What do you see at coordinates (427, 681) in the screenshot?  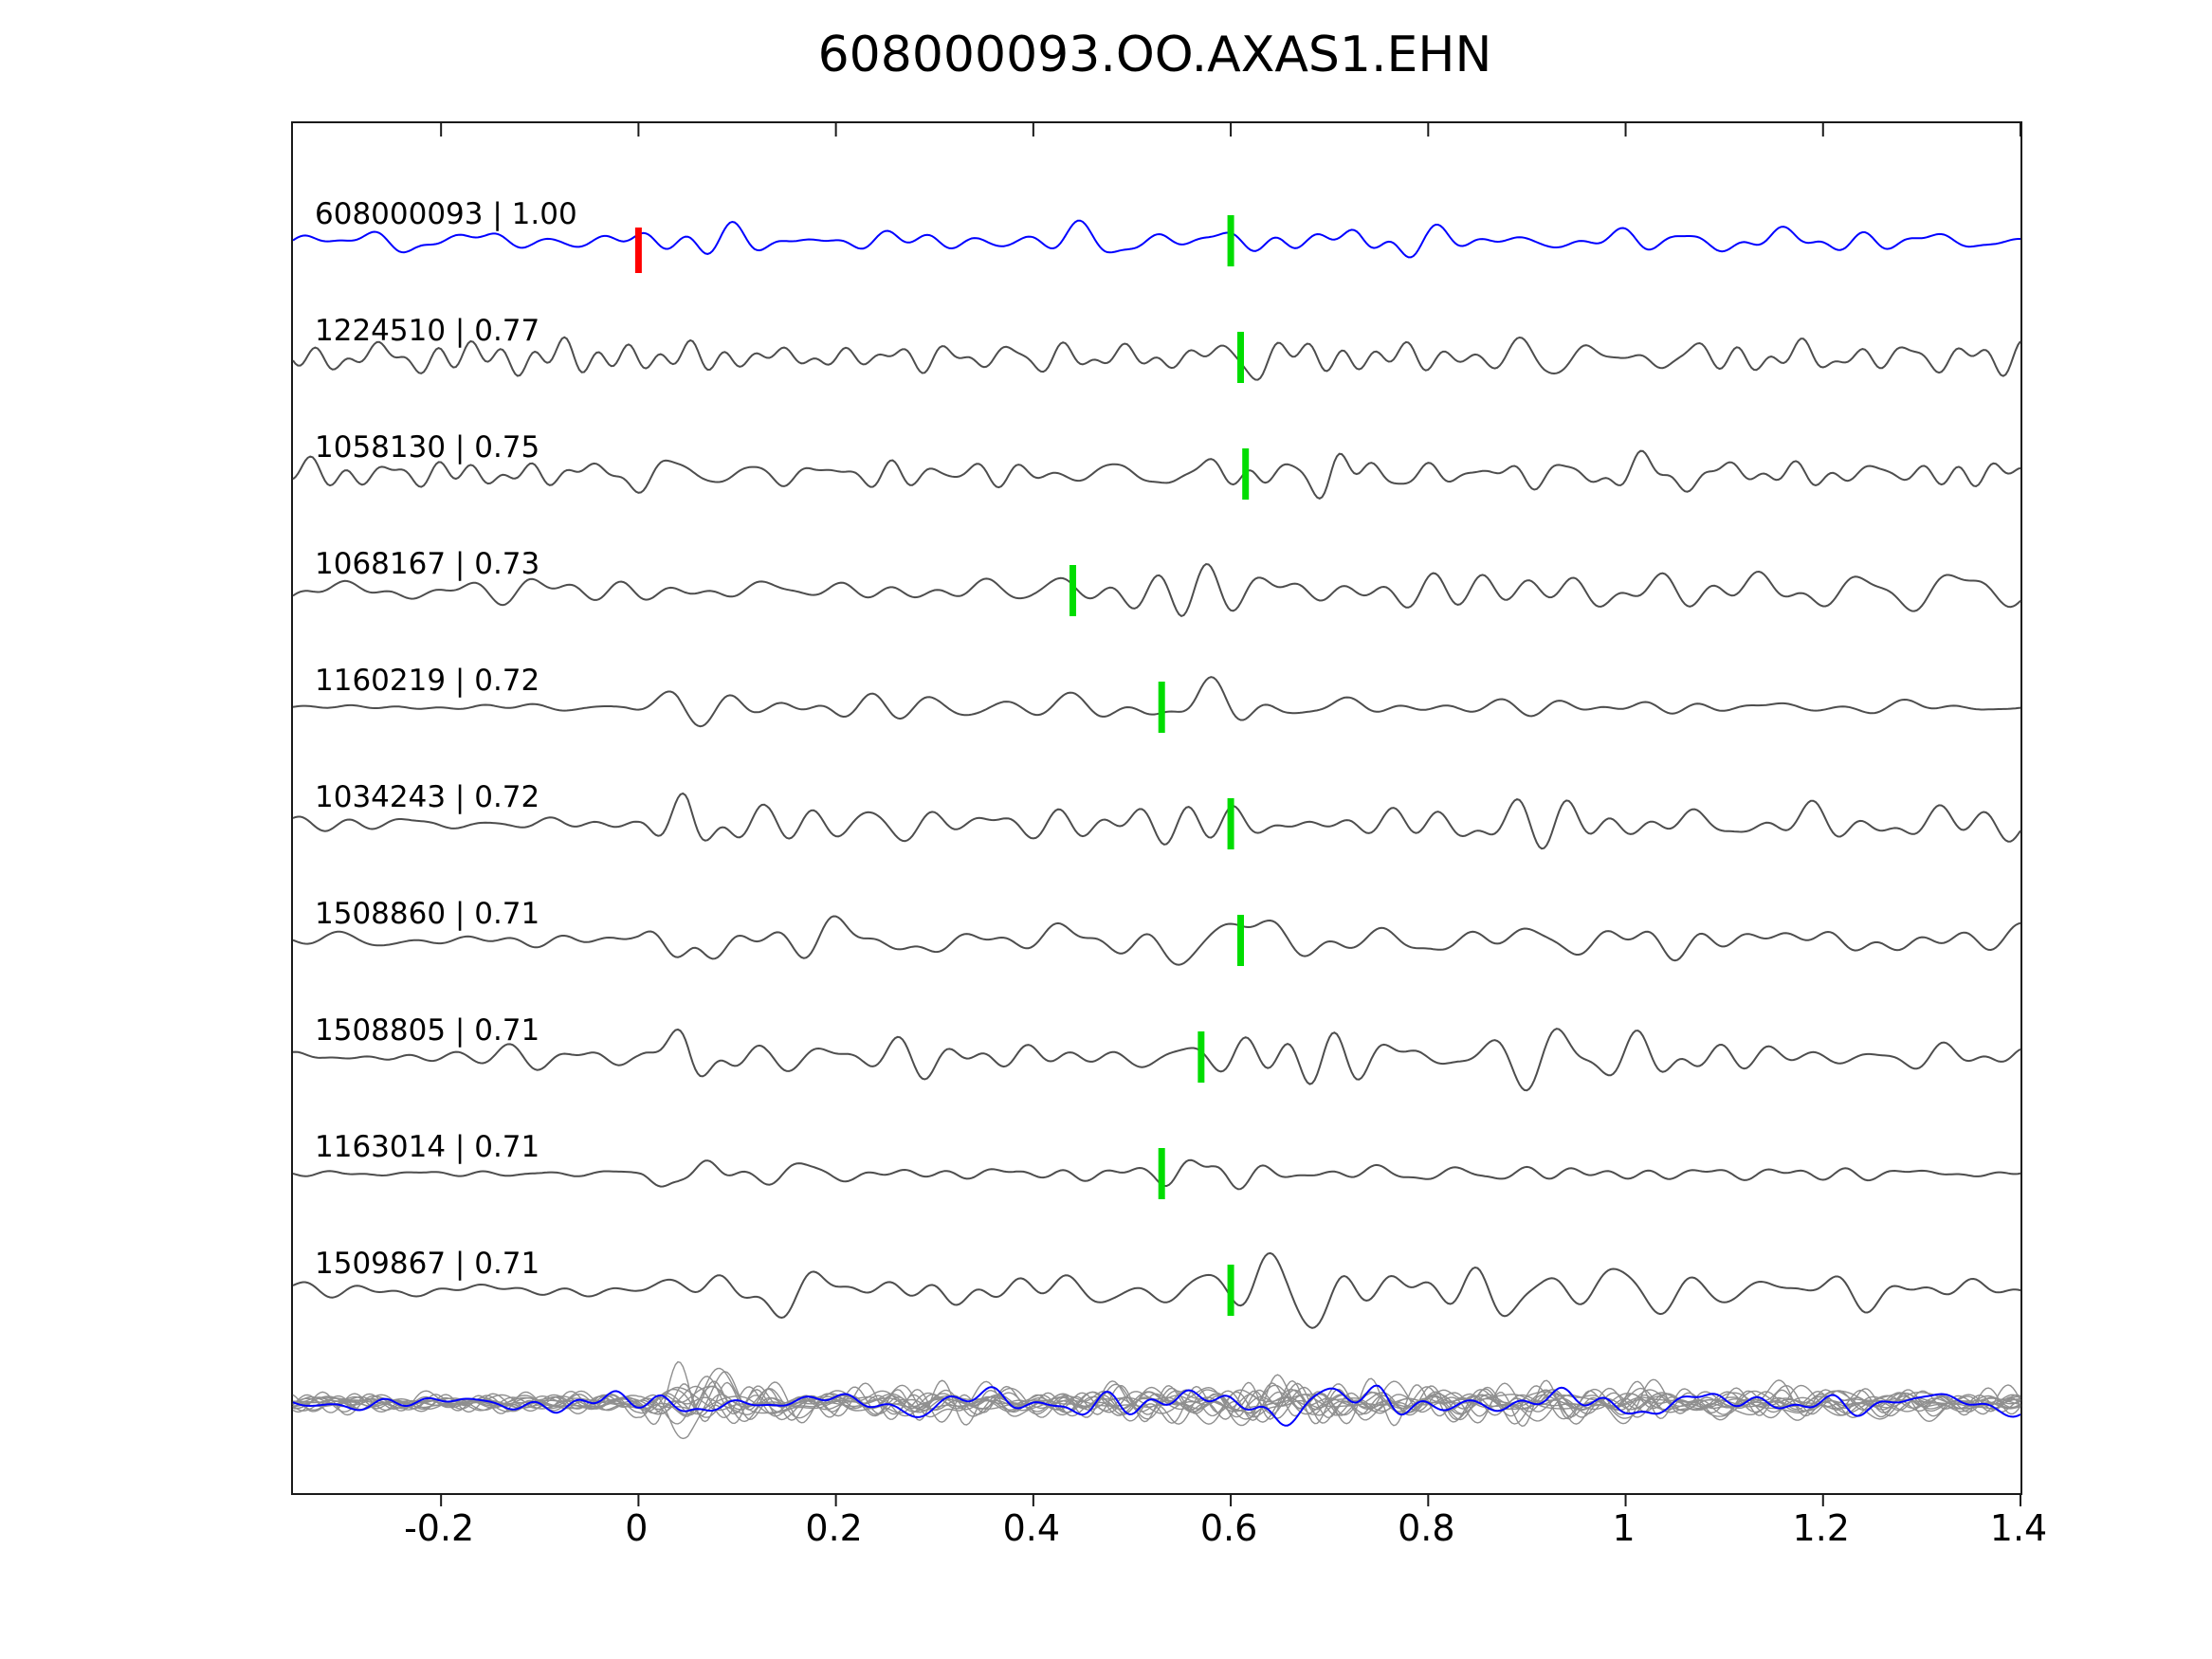 I see `trace-label: 1160219 | 0.72` at bounding box center [427, 681].